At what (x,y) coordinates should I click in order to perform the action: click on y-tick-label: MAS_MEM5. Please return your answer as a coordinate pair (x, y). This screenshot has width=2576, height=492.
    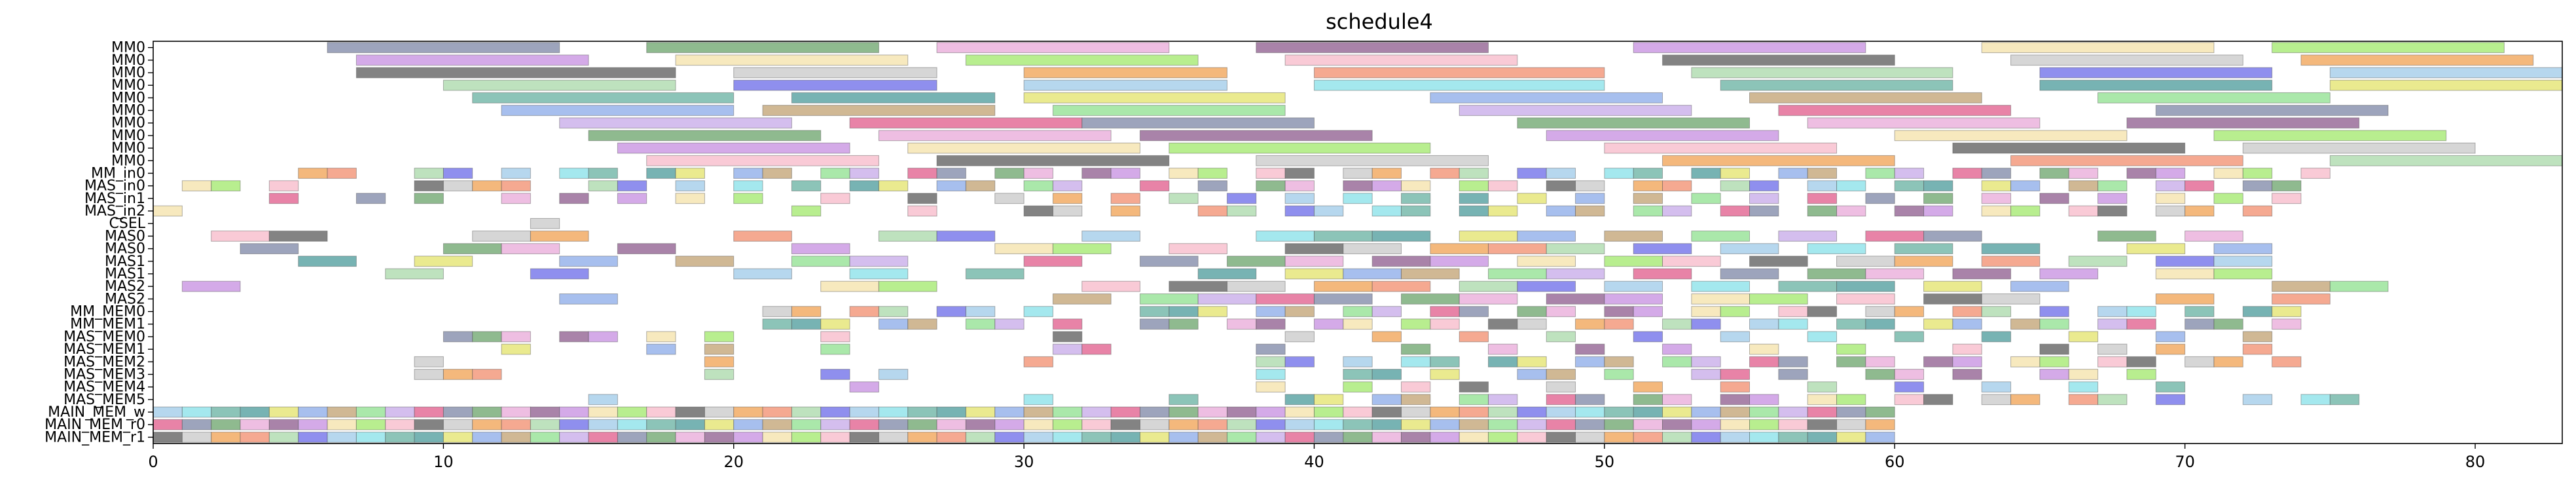
    Looking at the image, I should click on (104, 400).